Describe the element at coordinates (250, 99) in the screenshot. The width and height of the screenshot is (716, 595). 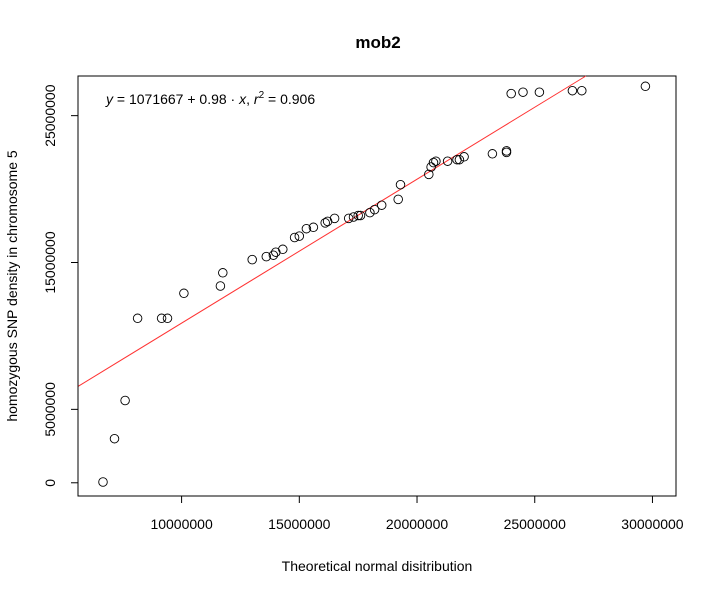
I see `eq-sep: ,` at that location.